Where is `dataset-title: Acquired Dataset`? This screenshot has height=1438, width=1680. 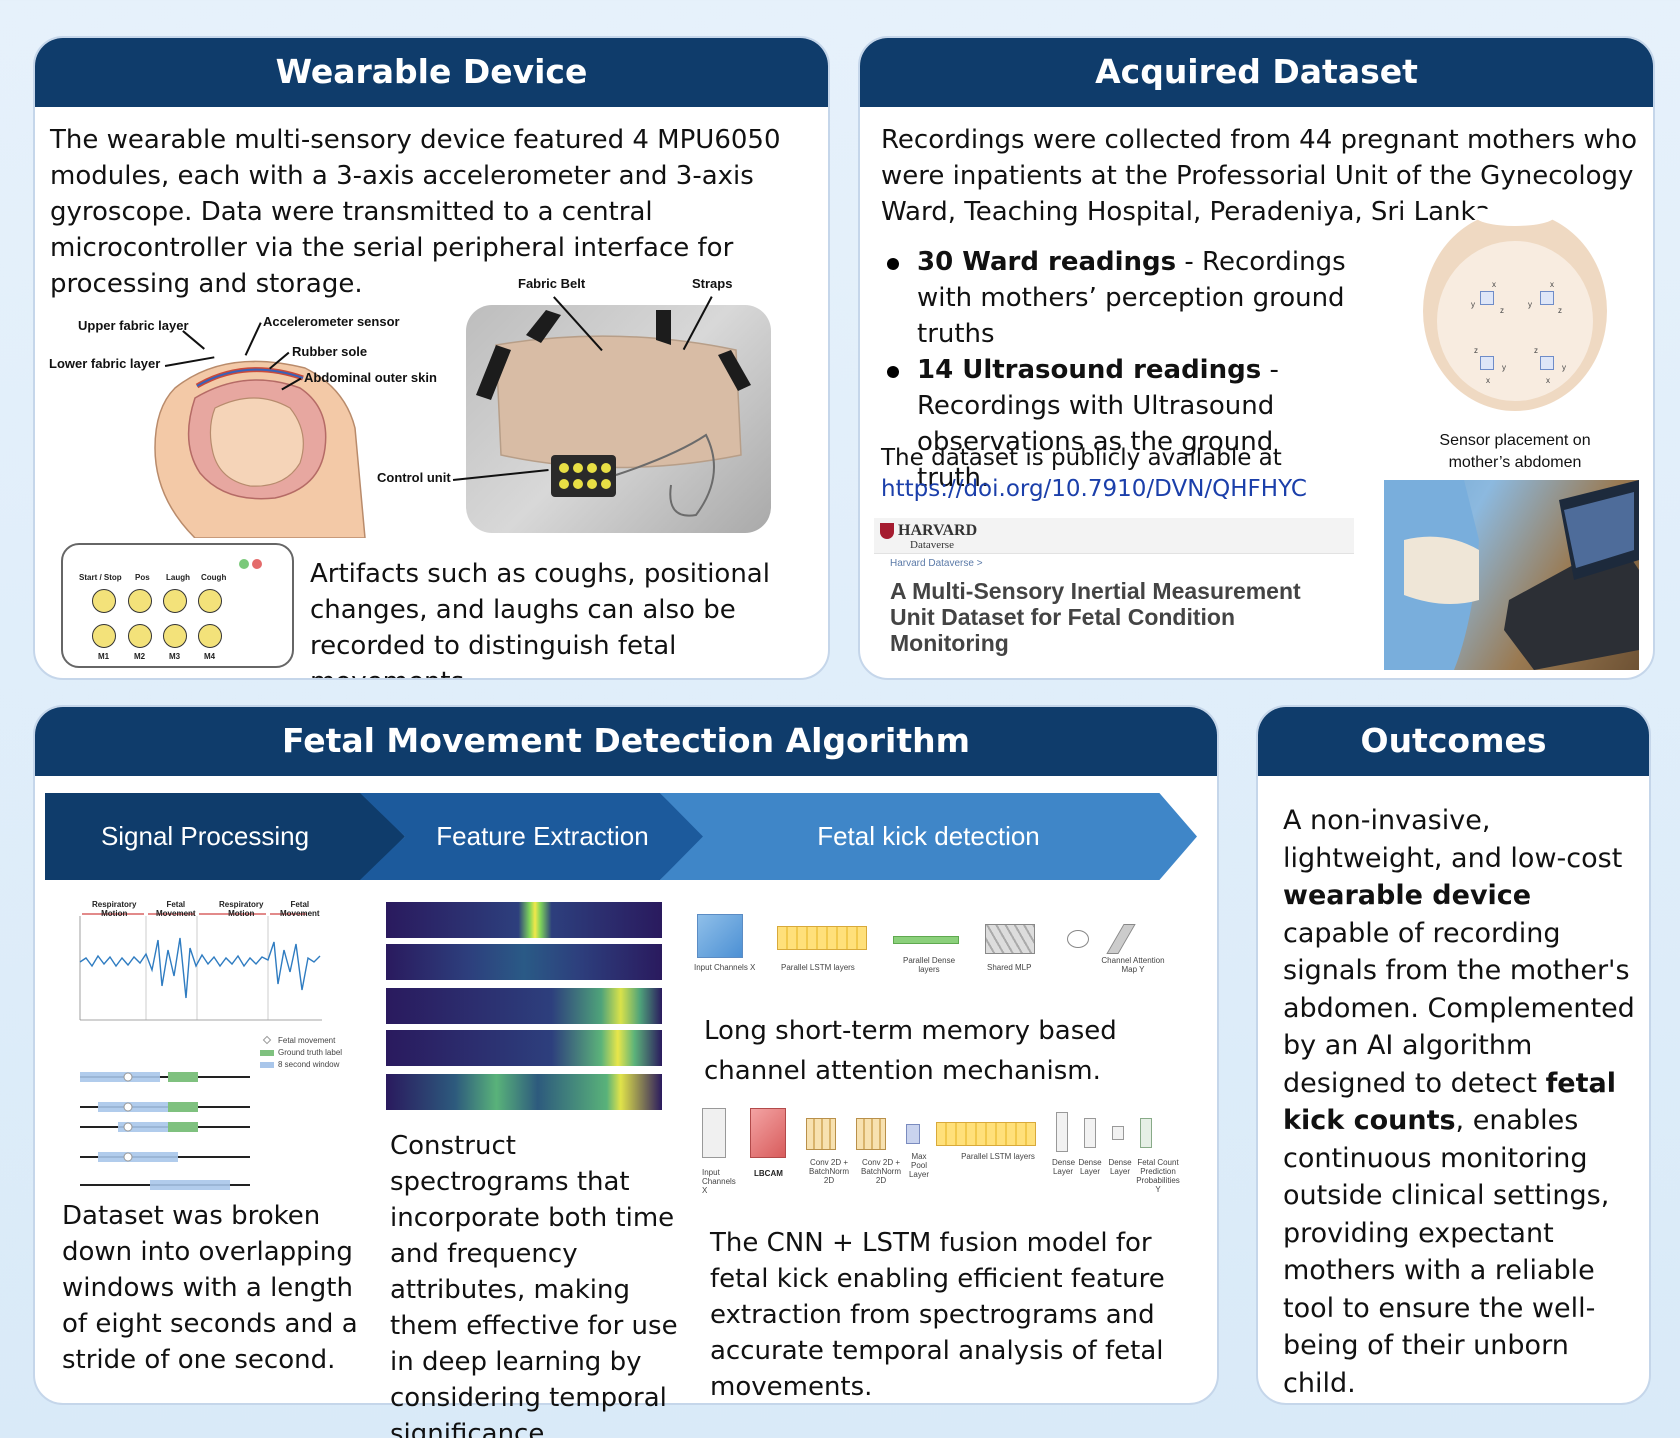
dataset-title: Acquired Dataset is located at coordinates (1256, 72).